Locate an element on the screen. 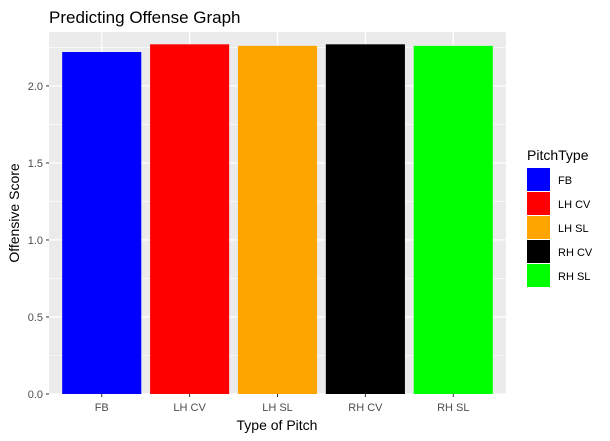 Image resolution: width=610 pixels, height=441 pixels. chart-title: Predicting Offense Graph is located at coordinates (145, 17).